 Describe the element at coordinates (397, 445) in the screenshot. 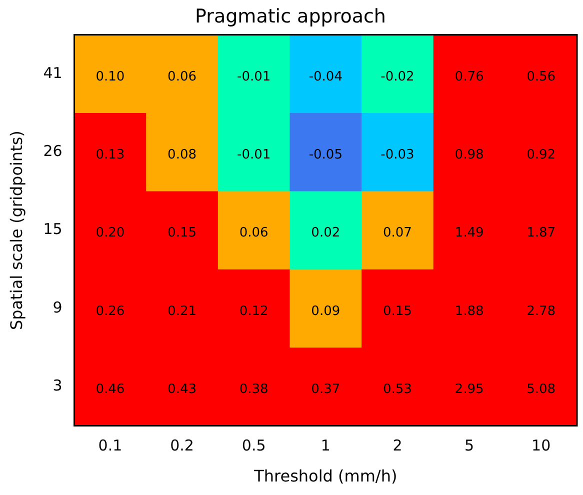

I see `x-tick-label: 2` at that location.